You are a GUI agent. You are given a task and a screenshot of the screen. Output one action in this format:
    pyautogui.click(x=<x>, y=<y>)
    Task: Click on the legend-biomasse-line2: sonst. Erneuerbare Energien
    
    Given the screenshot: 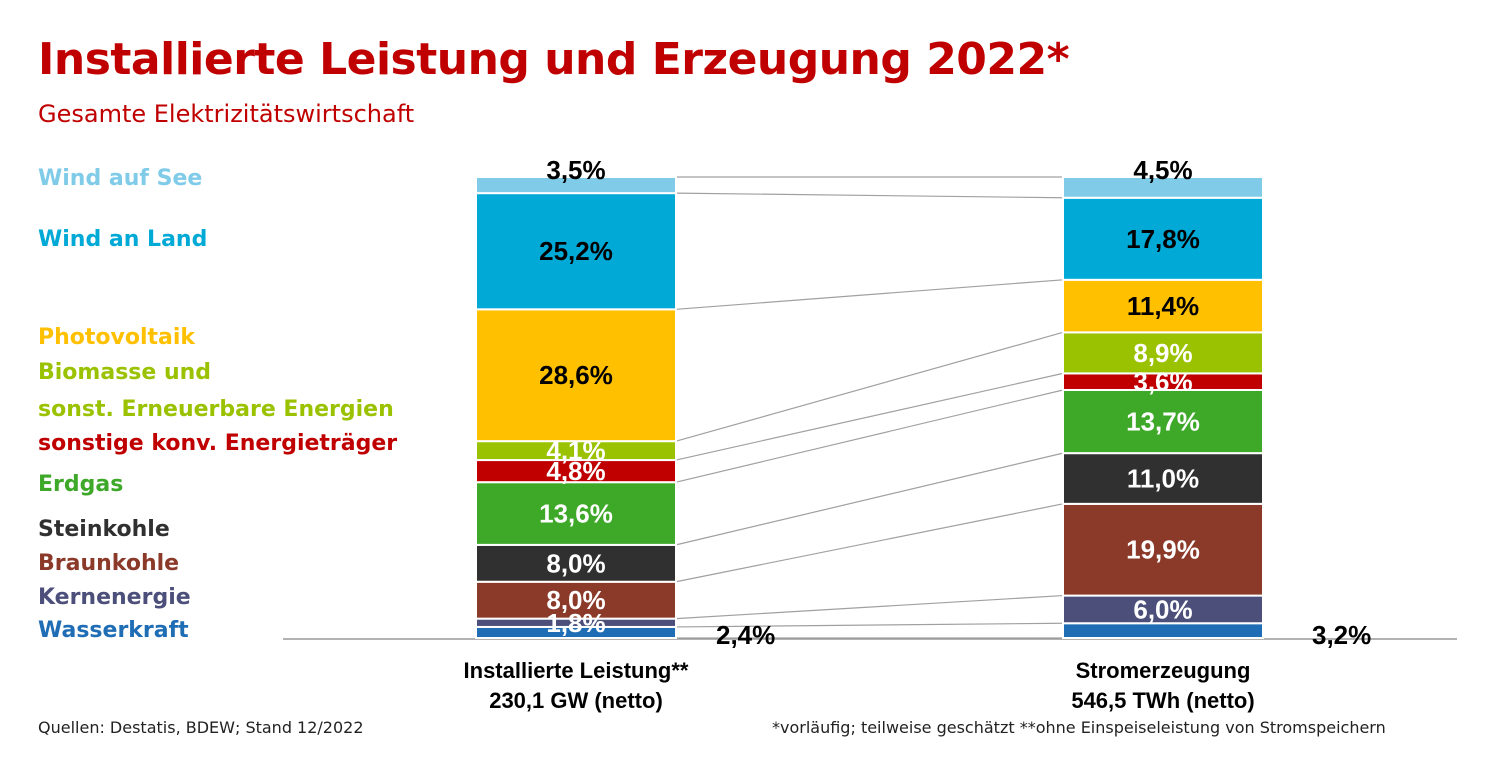 What is the action you would take?
    pyautogui.click(x=216, y=409)
    